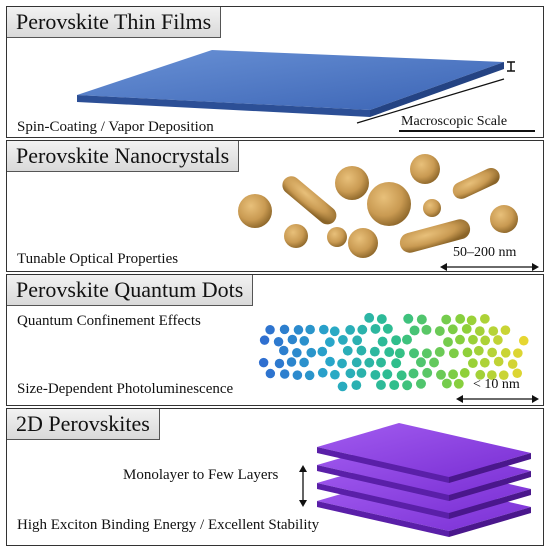 The width and height of the screenshot is (550, 552). What do you see at coordinates (83, 424) in the screenshot?
I see `panel-title: 2D Perovskites` at bounding box center [83, 424].